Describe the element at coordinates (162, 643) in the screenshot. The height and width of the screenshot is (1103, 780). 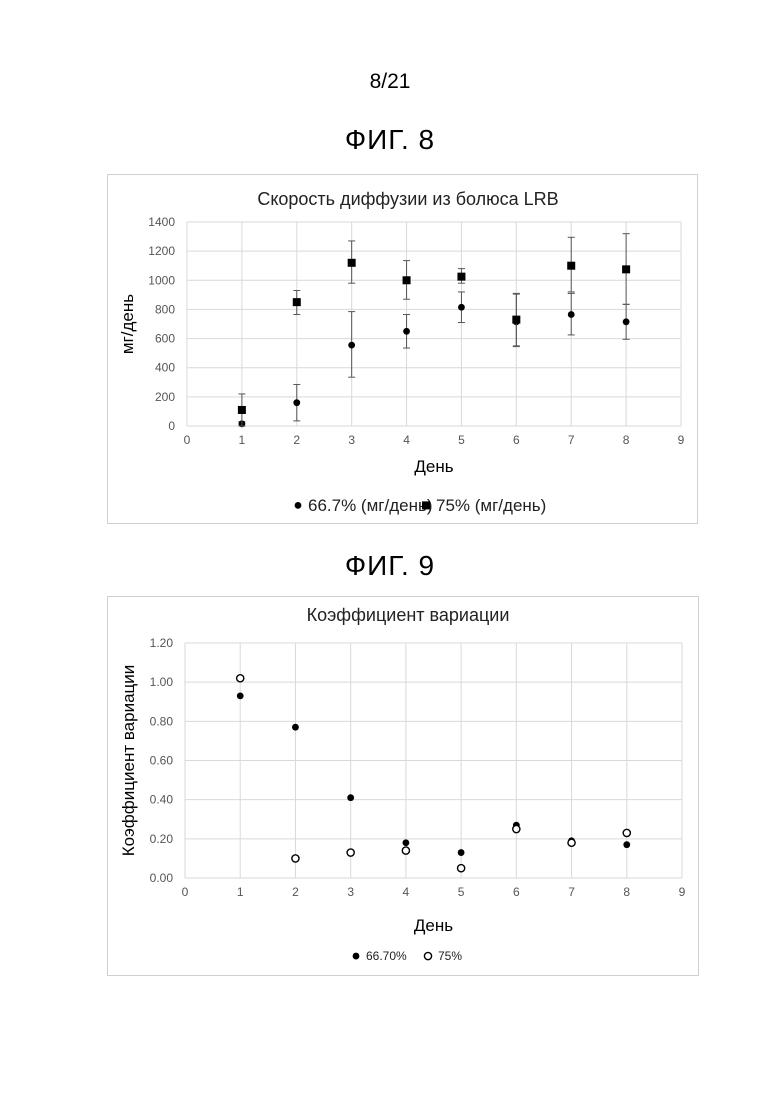
I see `y-tick-label: 1.20` at that location.